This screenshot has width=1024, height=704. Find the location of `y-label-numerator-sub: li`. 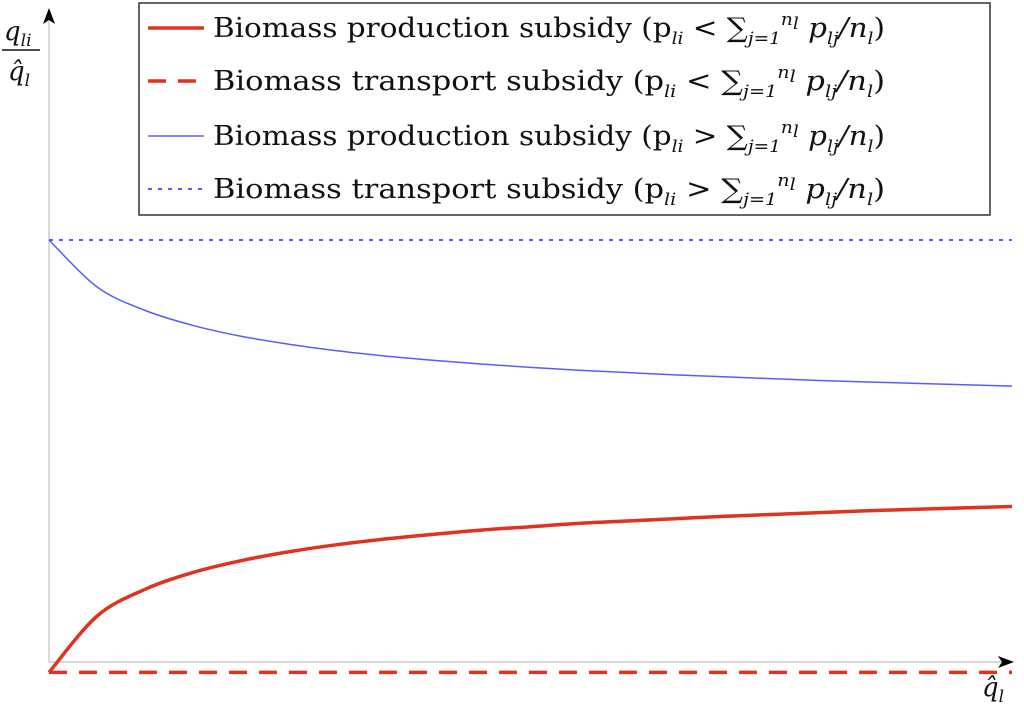

y-label-numerator-sub: li is located at coordinates (26, 41).